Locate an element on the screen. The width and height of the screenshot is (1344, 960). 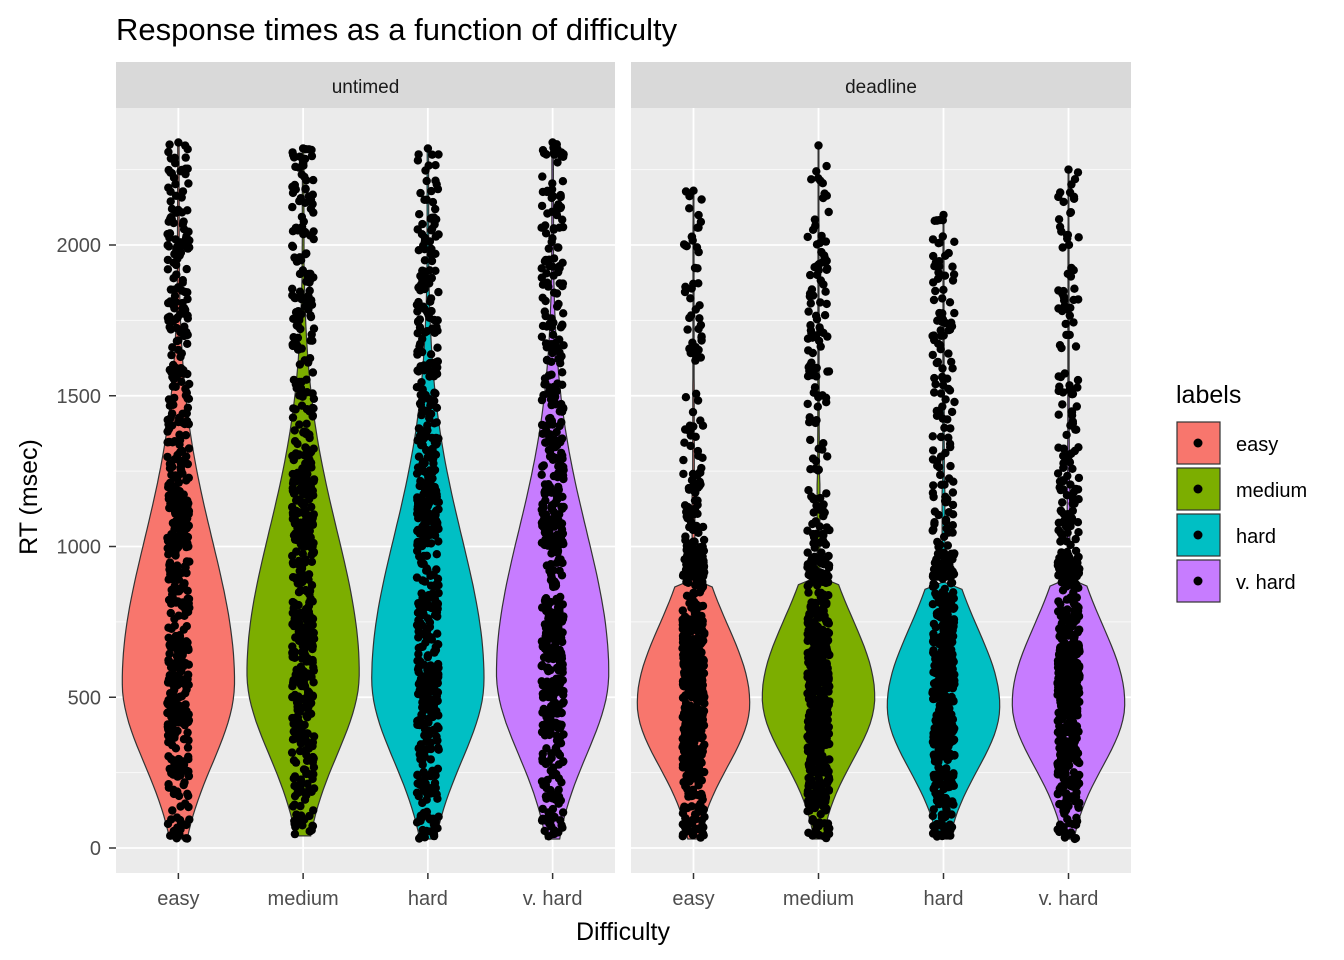
y-tick-label: 500 is located at coordinates (84, 698).